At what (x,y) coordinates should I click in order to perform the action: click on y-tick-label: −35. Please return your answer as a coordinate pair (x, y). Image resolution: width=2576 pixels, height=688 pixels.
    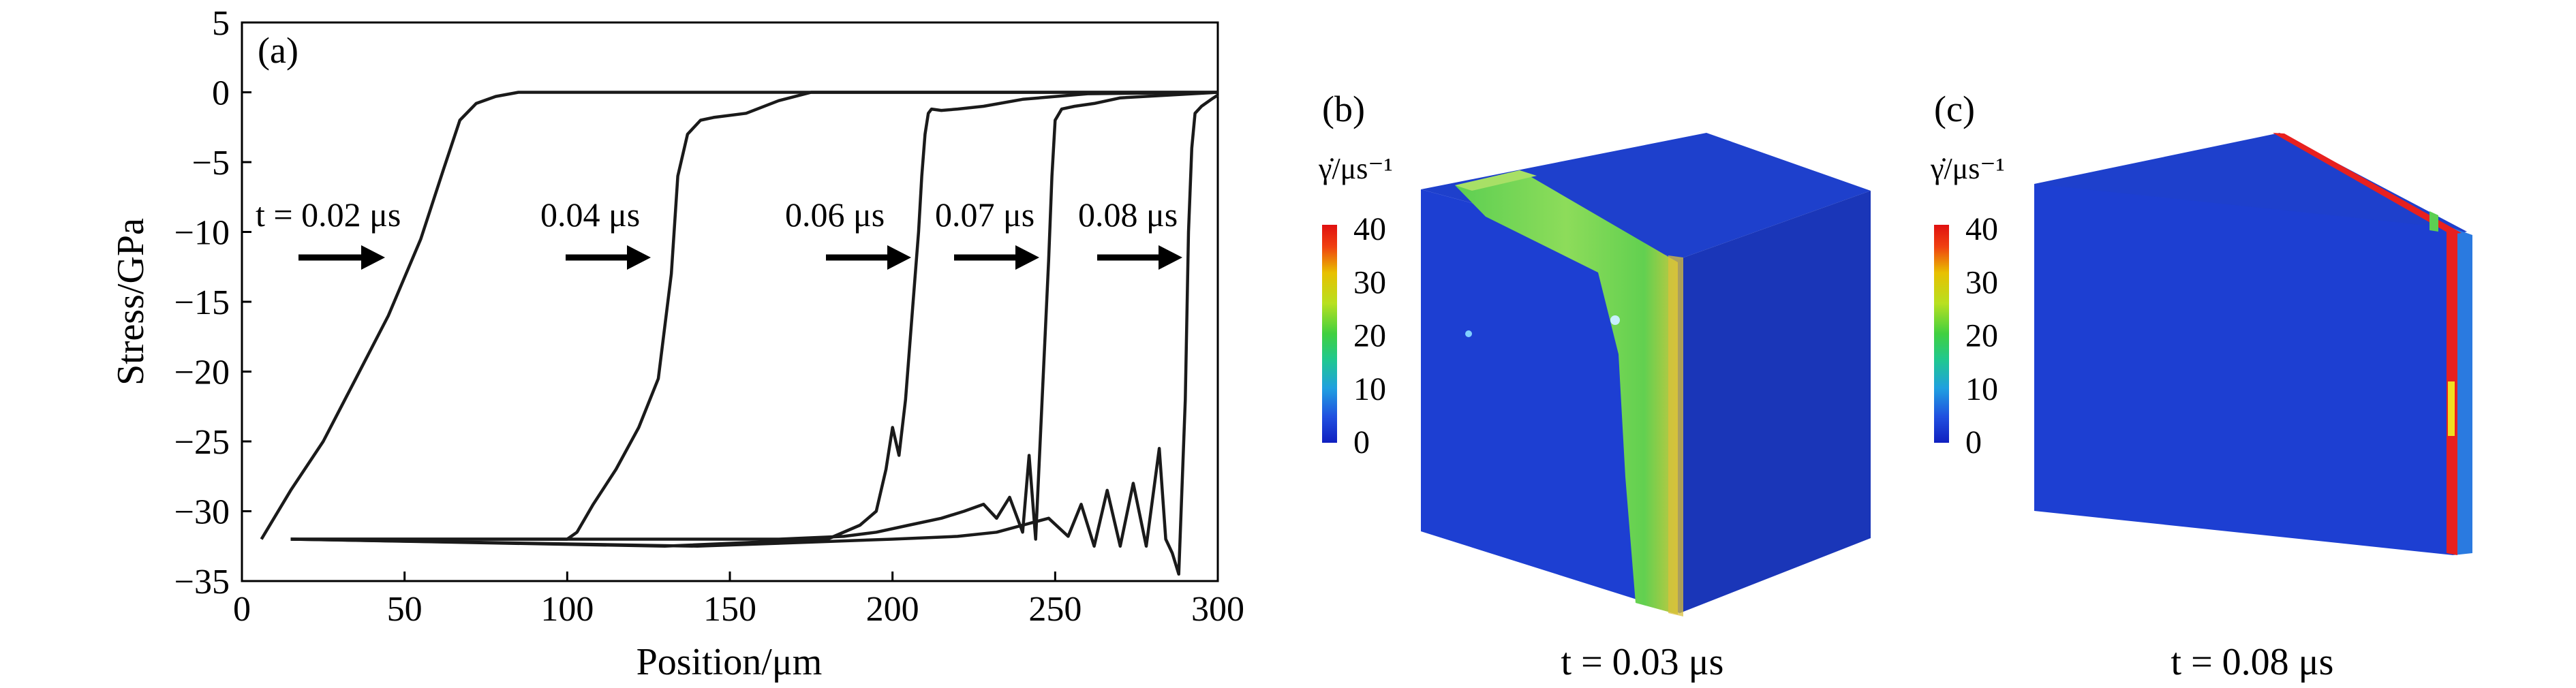
    Looking at the image, I should click on (202, 582).